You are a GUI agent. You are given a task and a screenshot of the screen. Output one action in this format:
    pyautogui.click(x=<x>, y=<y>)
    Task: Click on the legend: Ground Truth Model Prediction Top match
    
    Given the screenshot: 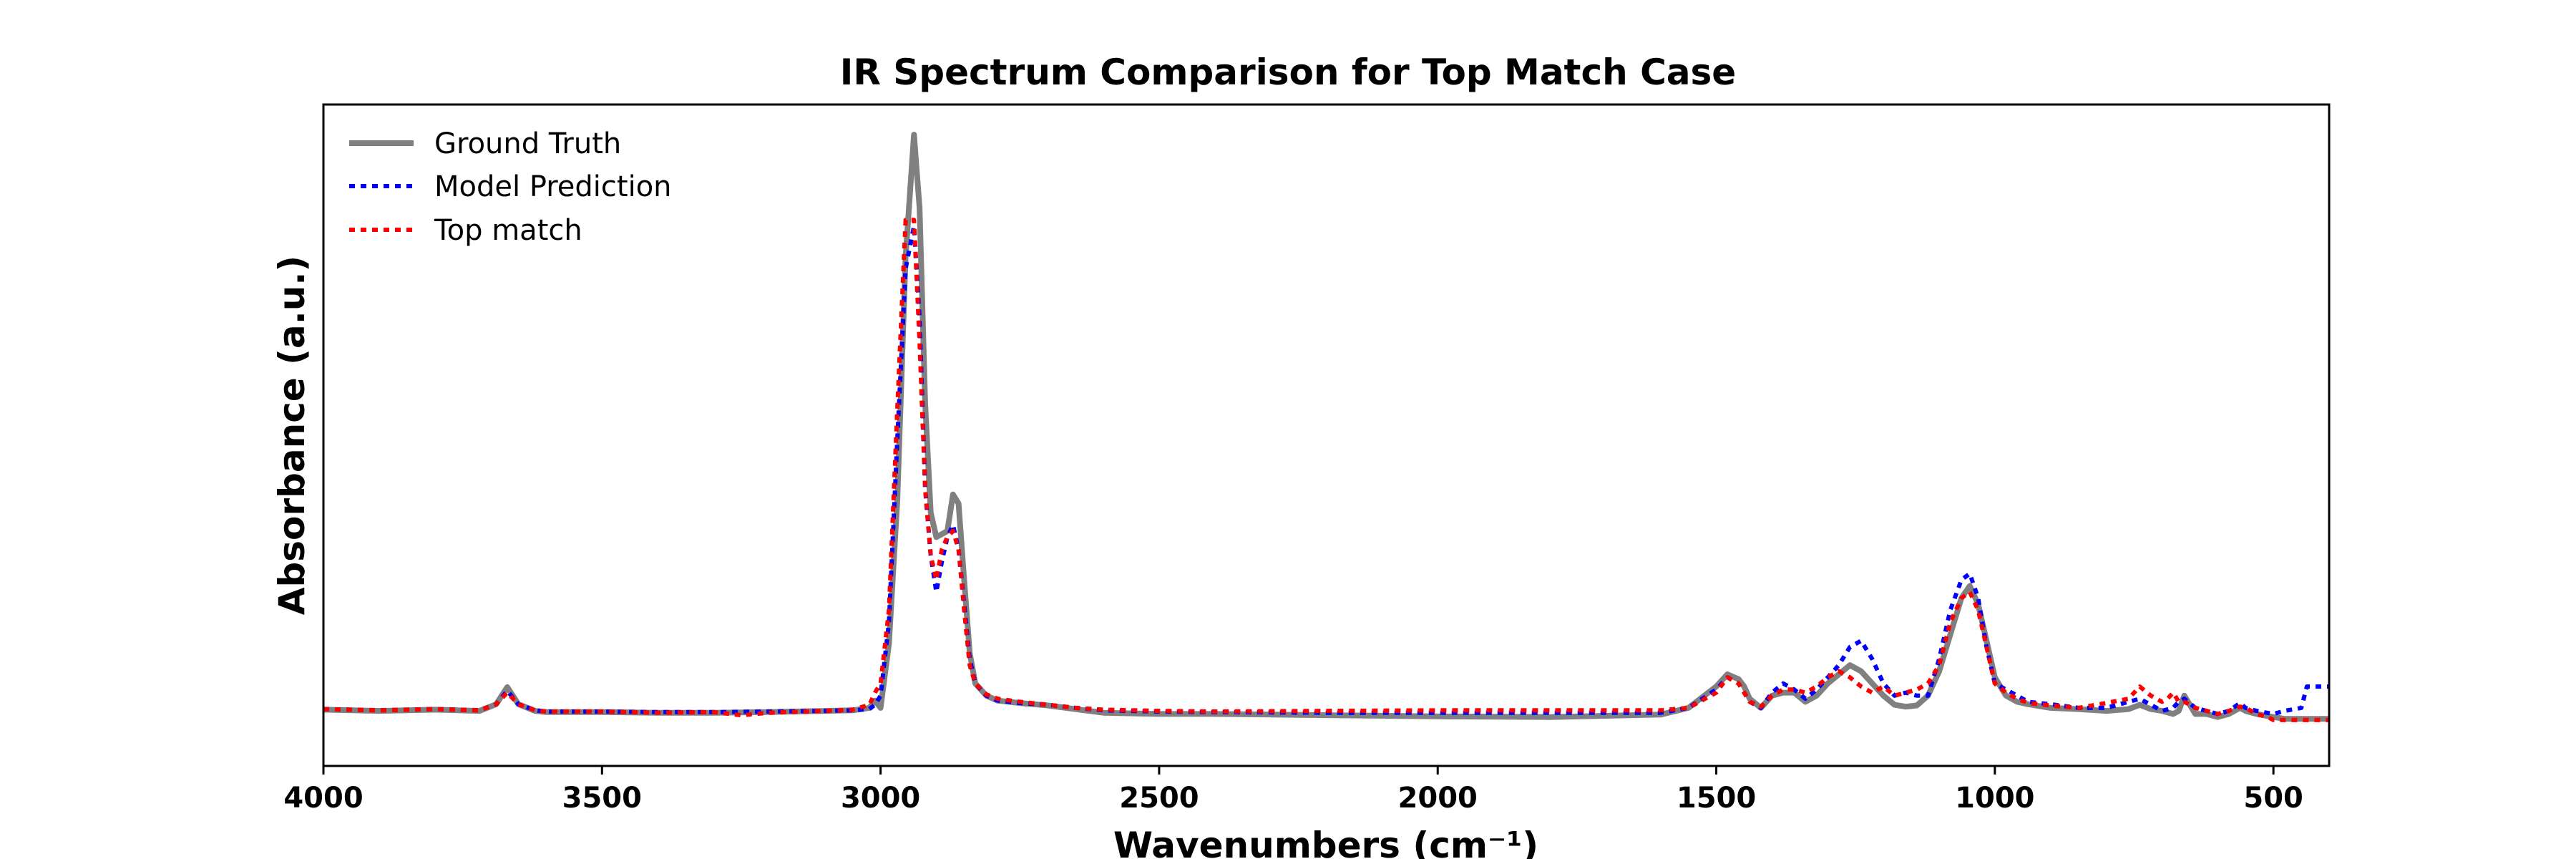 What is the action you would take?
    pyautogui.click(x=510, y=187)
    